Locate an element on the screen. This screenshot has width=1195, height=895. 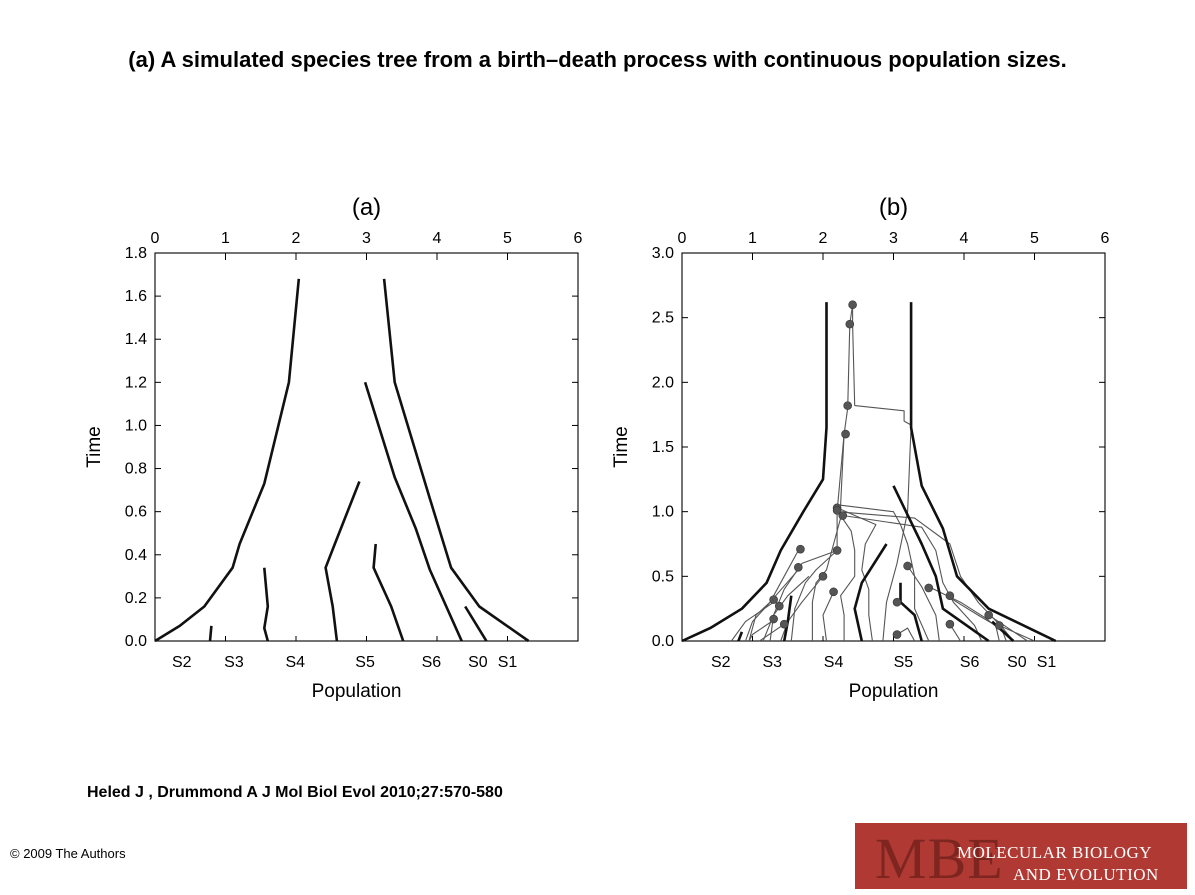
x-axis-label: Population is located at coordinates (357, 691).